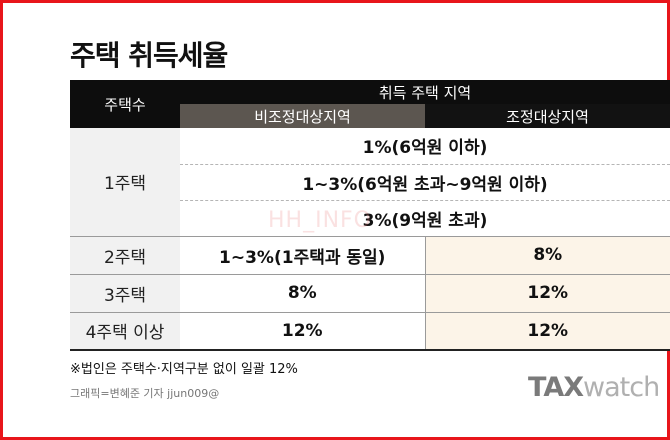 This screenshot has height=440, width=670. What do you see at coordinates (547, 293) in the screenshot?
I see `rate-3-houses-adjusted: 12%` at bounding box center [547, 293].